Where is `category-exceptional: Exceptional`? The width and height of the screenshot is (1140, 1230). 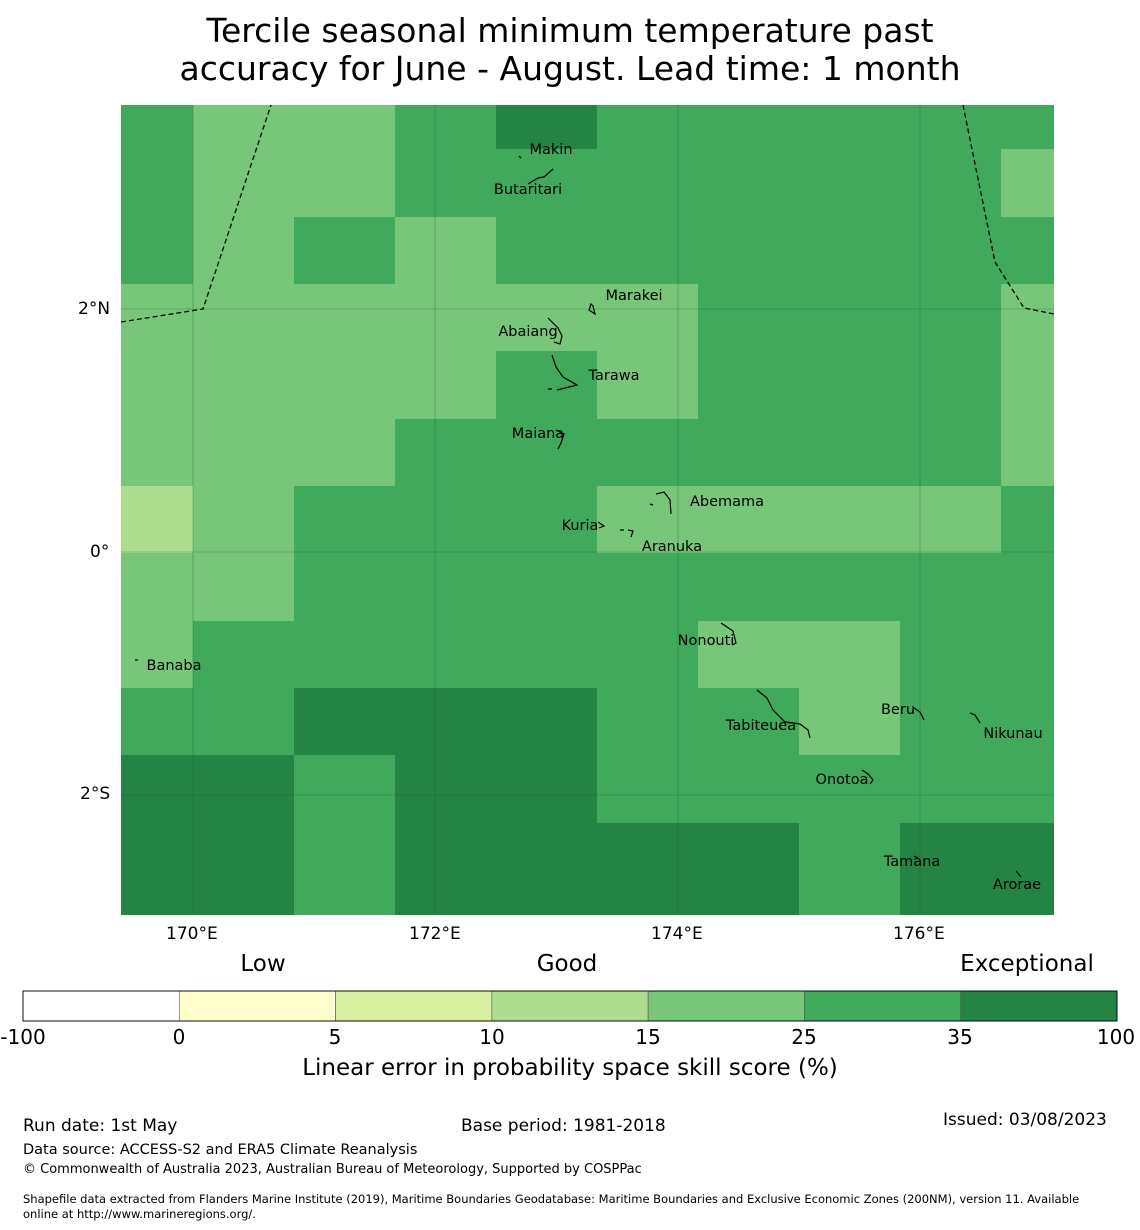 category-exceptional: Exceptional is located at coordinates (1027, 964).